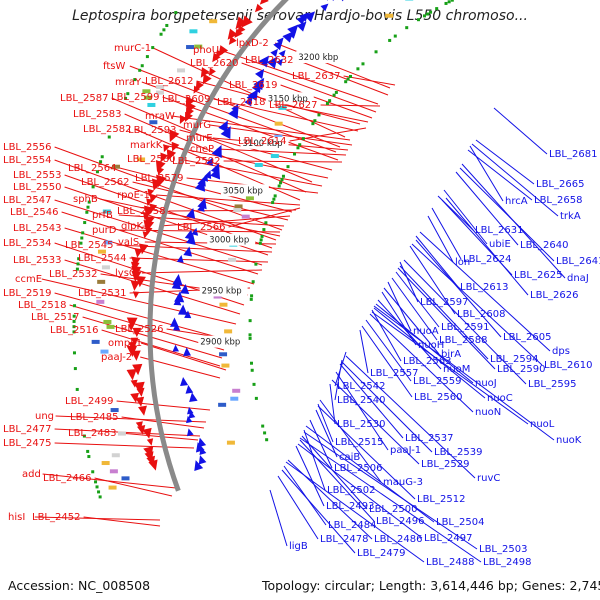 This screenshot has height=600, width=600. What do you see at coordinates (487, 259) in the screenshot?
I see `gene-label: LBL_2624` at bounding box center [487, 259].